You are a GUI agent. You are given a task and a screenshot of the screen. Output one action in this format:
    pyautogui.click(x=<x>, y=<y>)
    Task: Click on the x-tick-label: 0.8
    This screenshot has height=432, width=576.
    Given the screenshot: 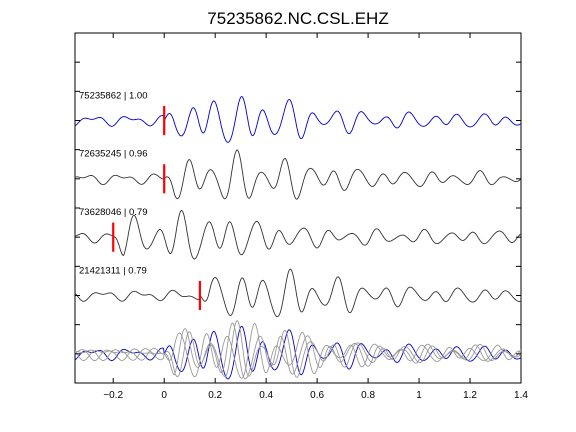 What is the action you would take?
    pyautogui.click(x=368, y=395)
    